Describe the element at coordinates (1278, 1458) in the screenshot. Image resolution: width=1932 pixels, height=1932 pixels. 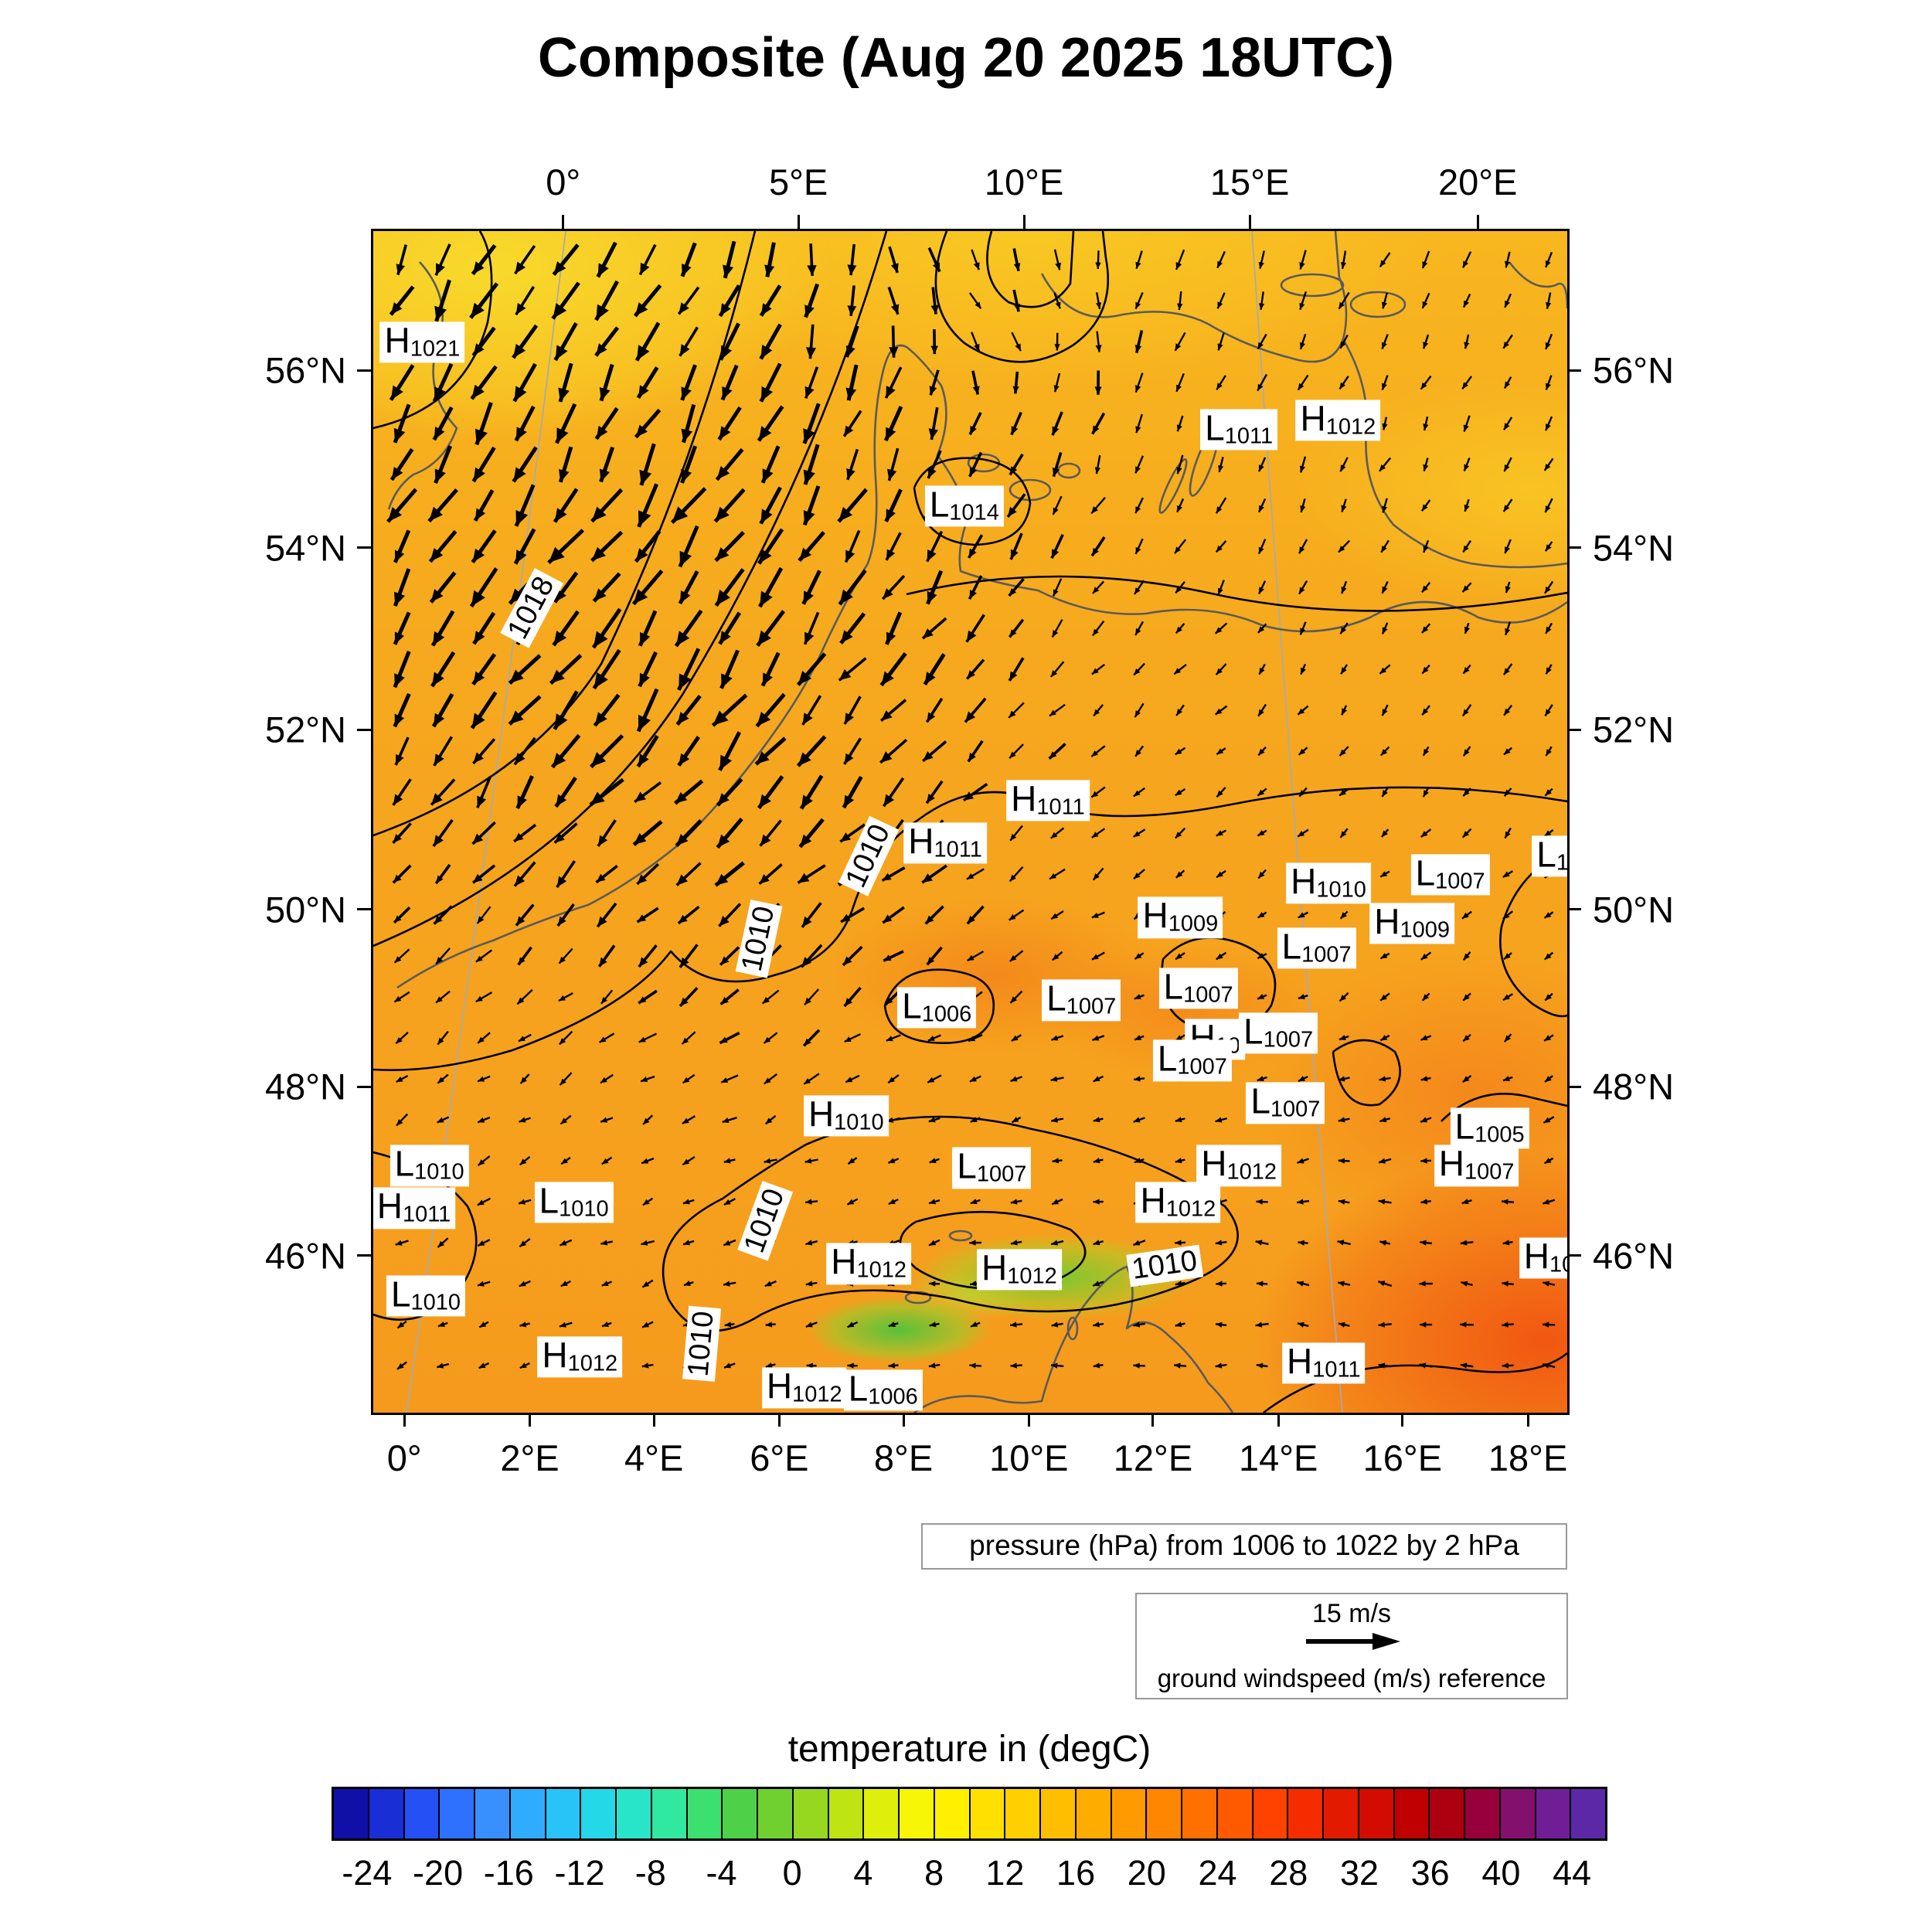
I see `axis-tick-label-bottom: 14°E` at that location.